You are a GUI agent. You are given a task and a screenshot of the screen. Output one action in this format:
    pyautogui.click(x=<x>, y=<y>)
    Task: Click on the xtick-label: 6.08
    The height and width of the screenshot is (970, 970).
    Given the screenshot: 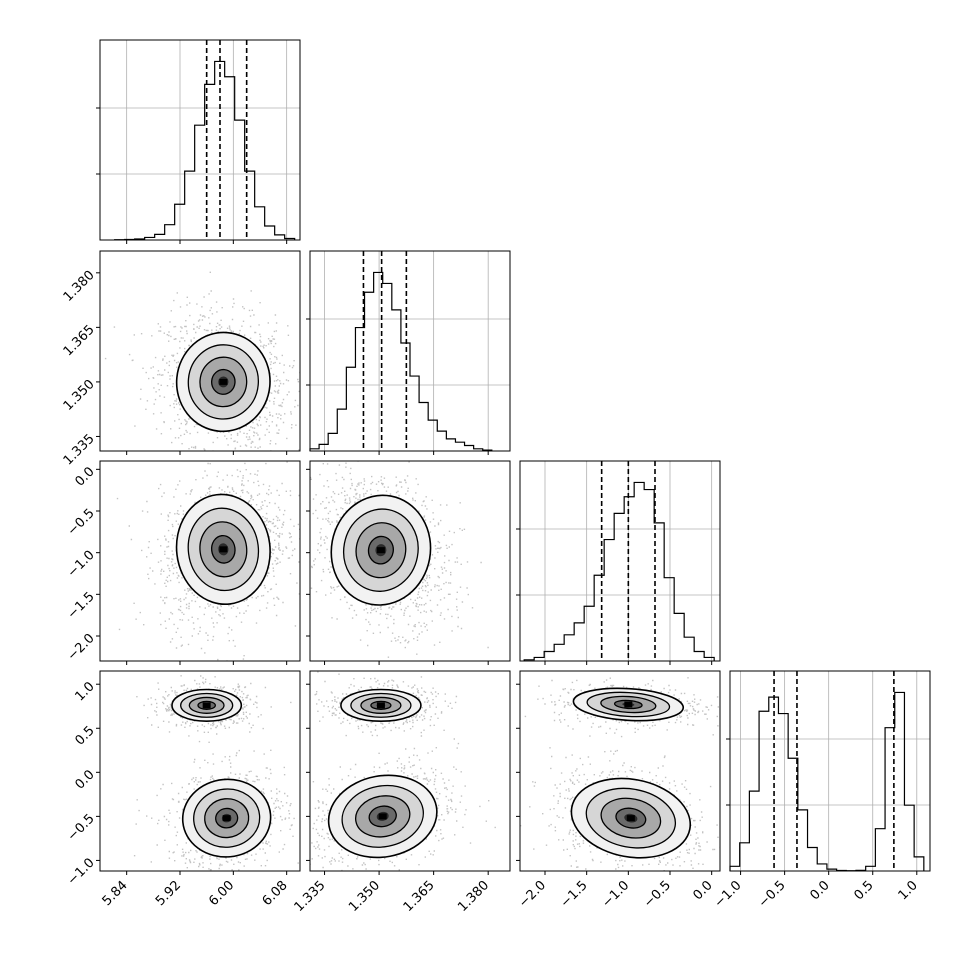 What is the action you would take?
    pyautogui.click(x=275, y=893)
    